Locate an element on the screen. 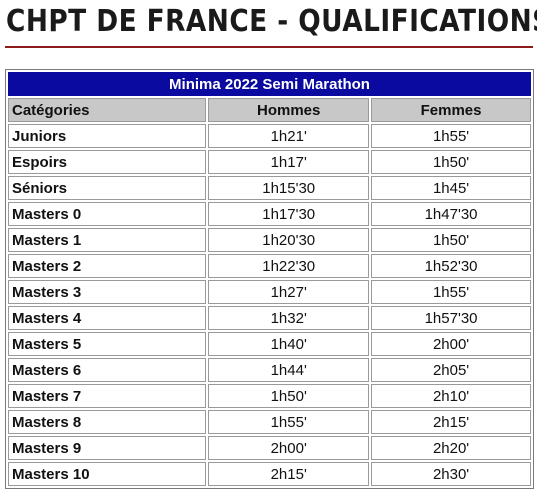 This screenshot has height=491, width=537. table-row: Masters 4 1h32' 1h57'30 is located at coordinates (269, 318).